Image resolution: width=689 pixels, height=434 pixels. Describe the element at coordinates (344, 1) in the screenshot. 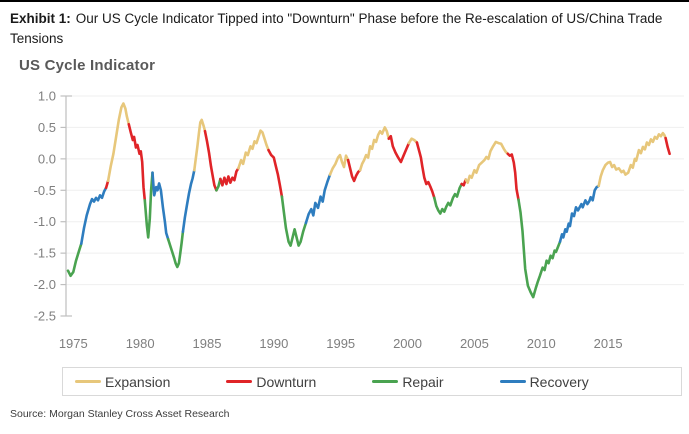

I see `top-rule` at that location.